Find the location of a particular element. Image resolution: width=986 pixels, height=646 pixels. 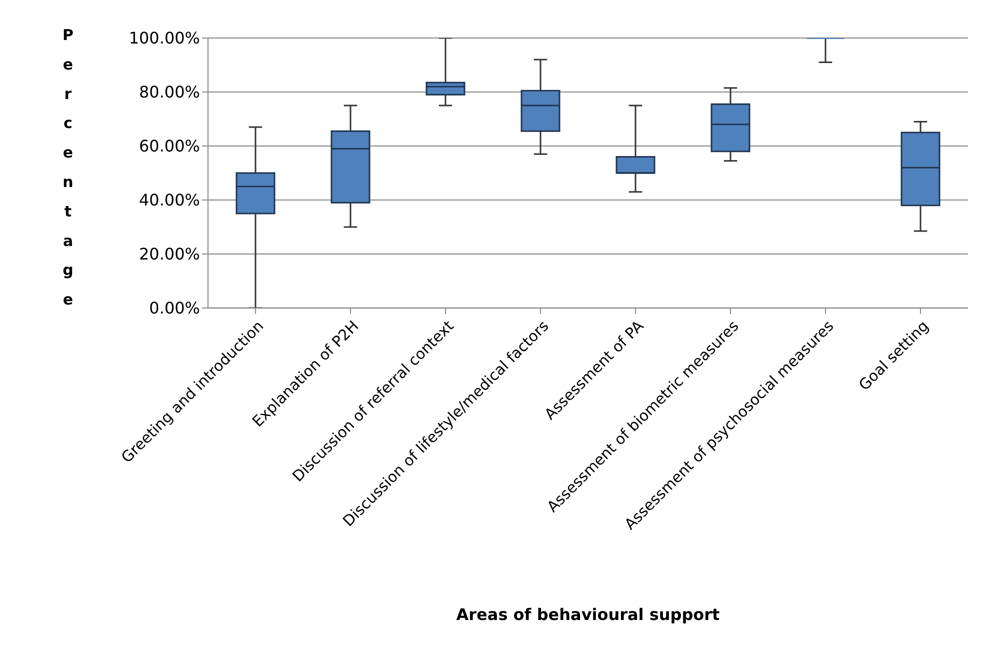

y-tick-label: 60.00% is located at coordinates (169, 146).